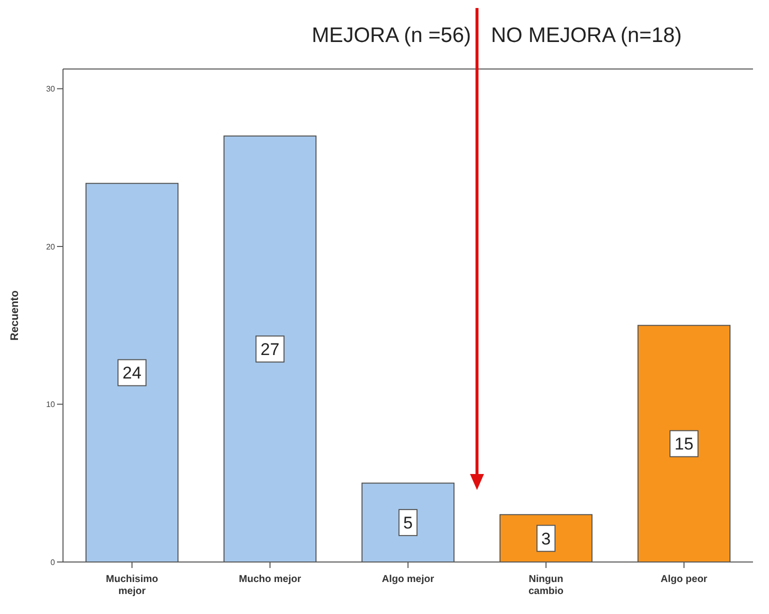 The height and width of the screenshot is (614, 769). I want to click on data-label: 3, so click(546, 538).